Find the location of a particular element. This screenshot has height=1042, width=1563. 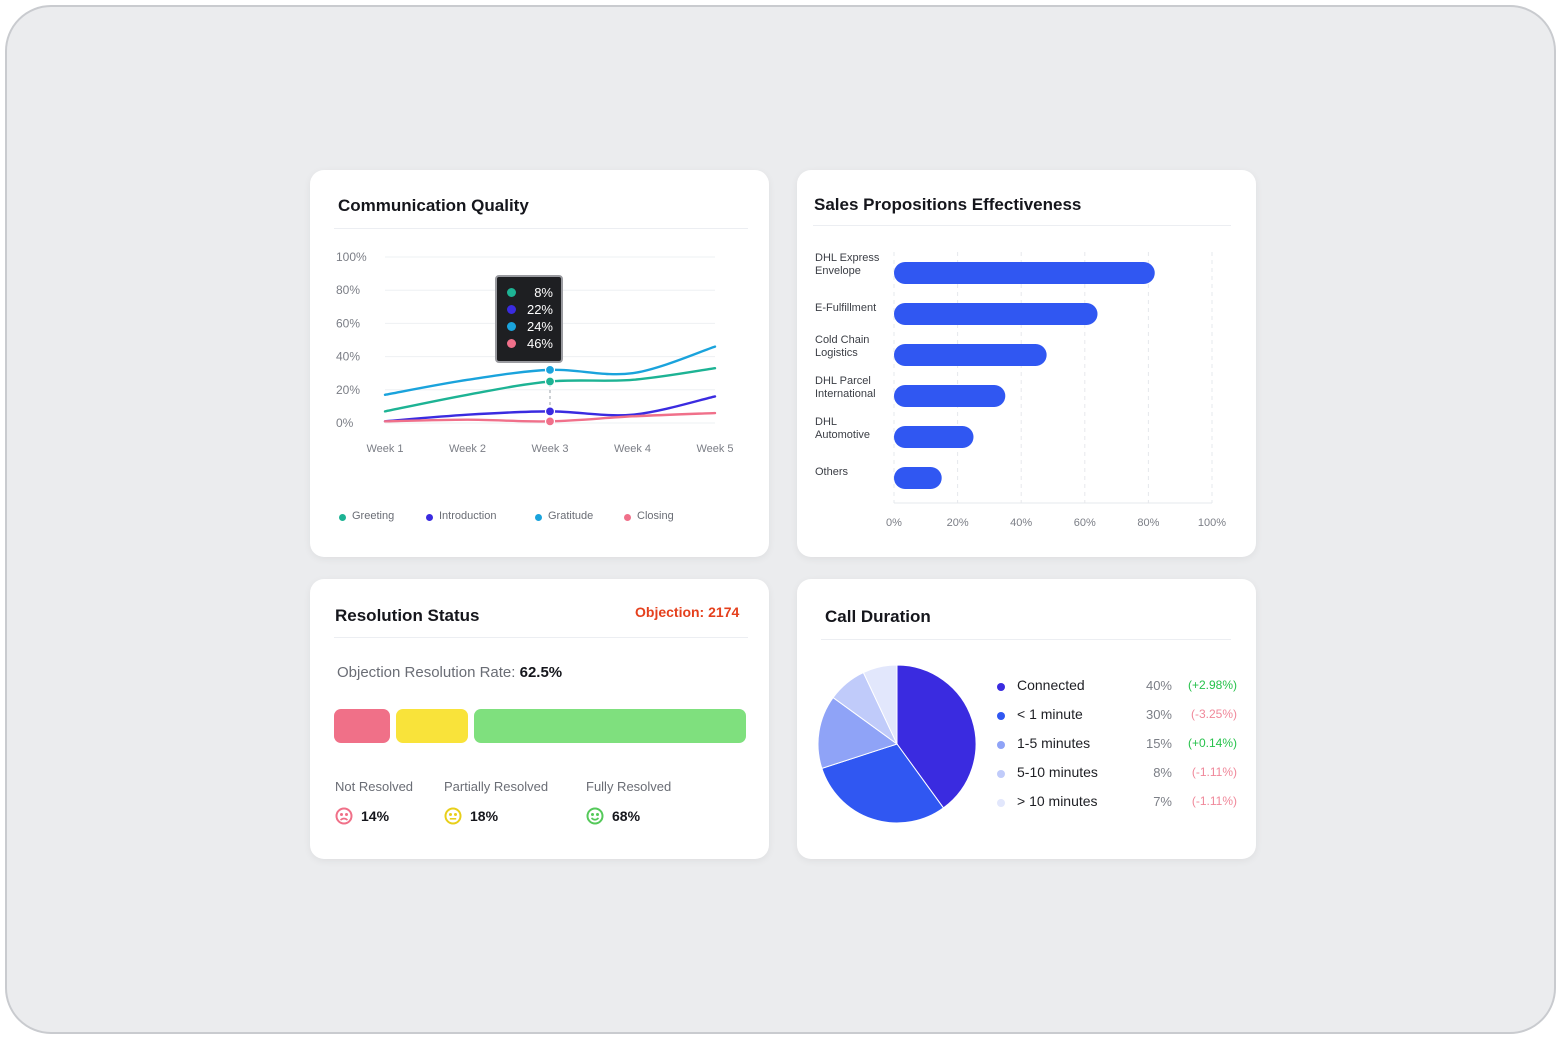

x-tick-label: 80% is located at coordinates (1148, 523).